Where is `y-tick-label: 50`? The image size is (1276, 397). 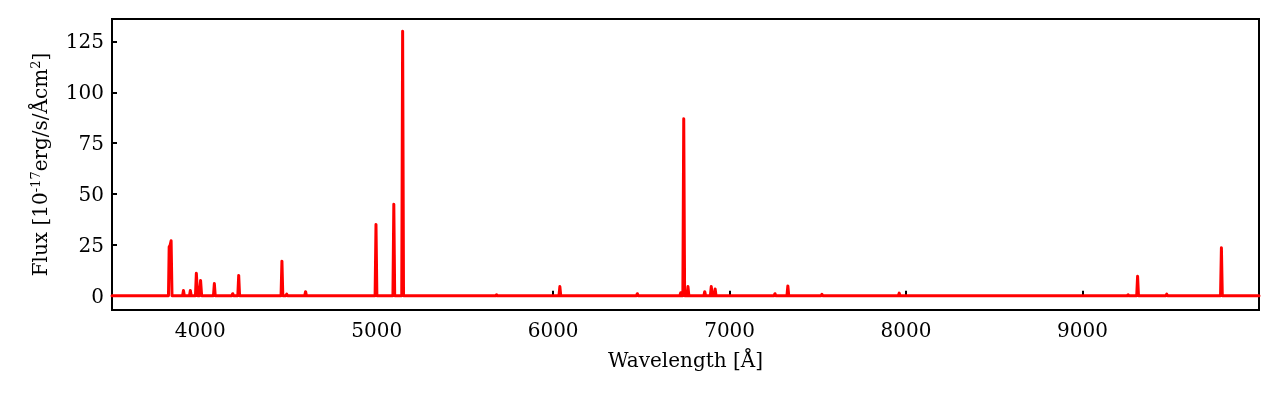 y-tick-label: 50 is located at coordinates (91, 194).